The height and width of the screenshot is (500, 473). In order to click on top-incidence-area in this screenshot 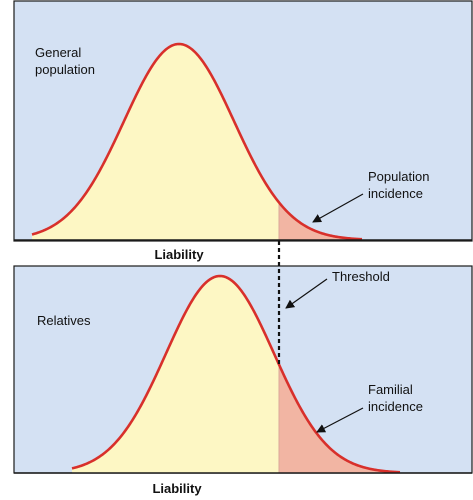, I will do `click(320, 221)`.